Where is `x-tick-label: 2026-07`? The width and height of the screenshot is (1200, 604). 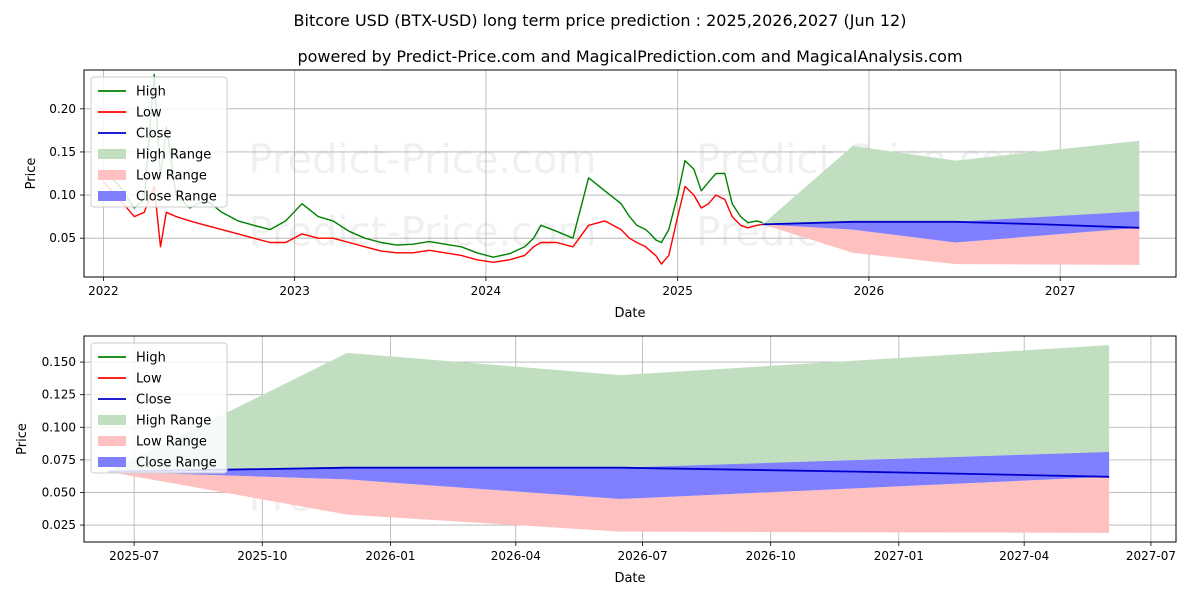
x-tick-label: 2026-07 is located at coordinates (642, 556).